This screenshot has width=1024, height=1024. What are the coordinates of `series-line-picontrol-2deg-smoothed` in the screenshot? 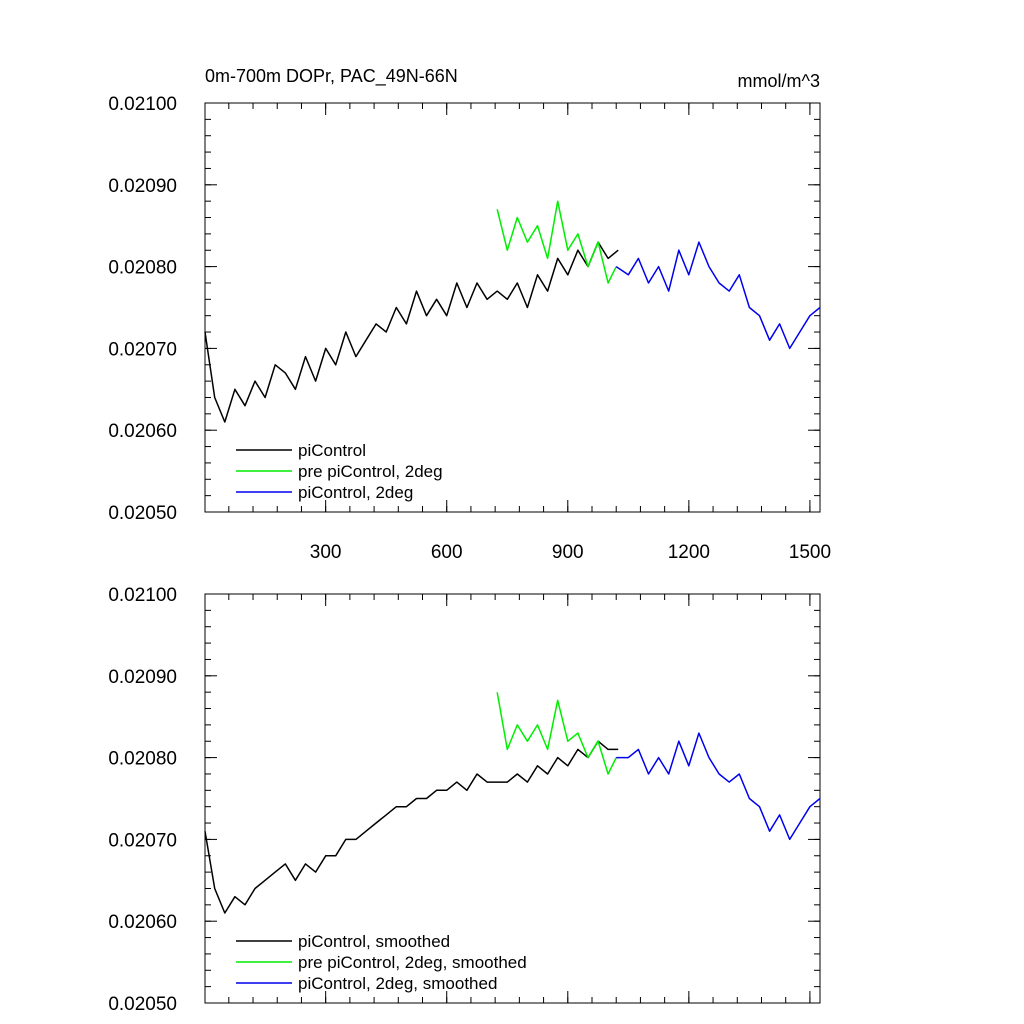 It's located at (718, 786).